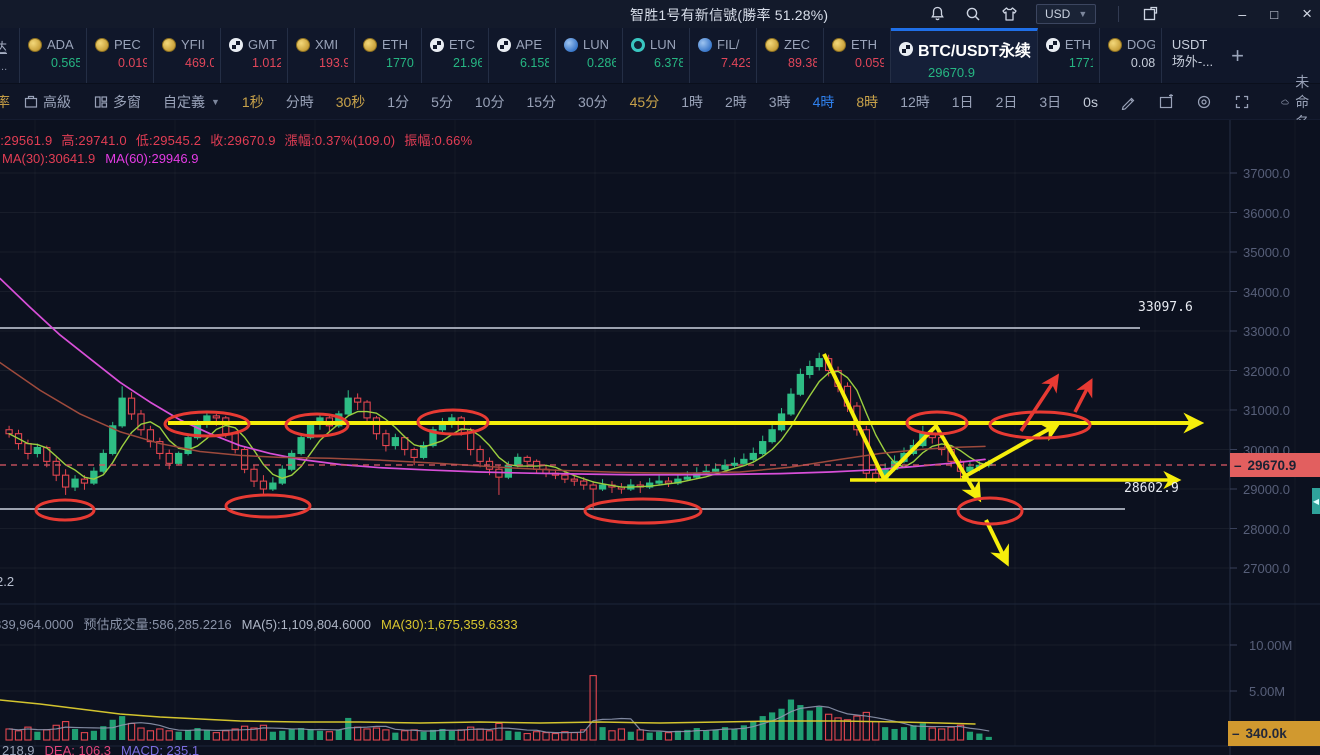  I want to click on currency-select: USD ▼, so click(1066, 14).